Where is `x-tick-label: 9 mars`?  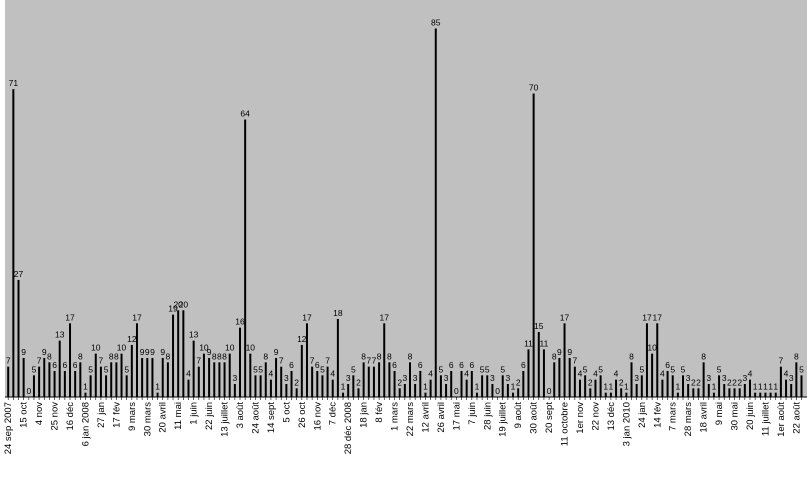 x-tick-label: 9 mars is located at coordinates (132, 416).